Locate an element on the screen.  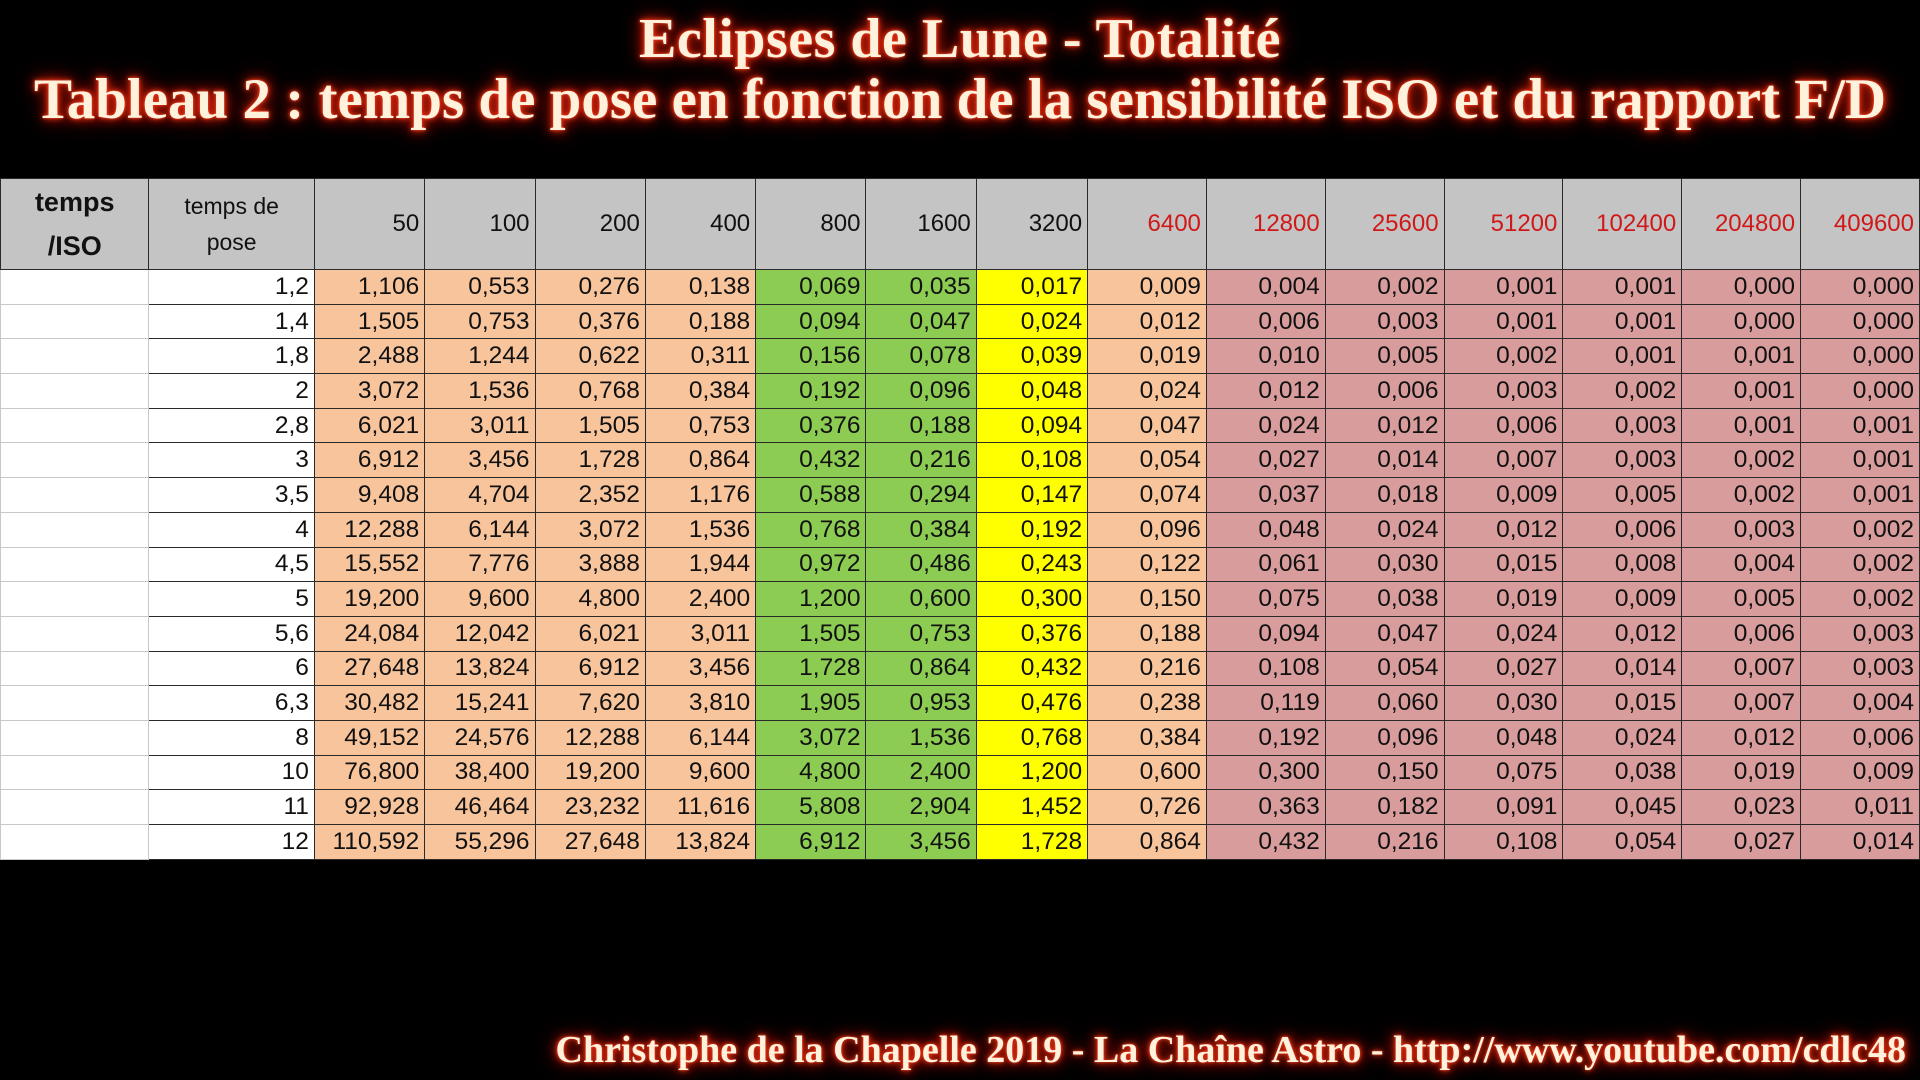
exposure-cell: 0,768 is located at coordinates (1032, 737).